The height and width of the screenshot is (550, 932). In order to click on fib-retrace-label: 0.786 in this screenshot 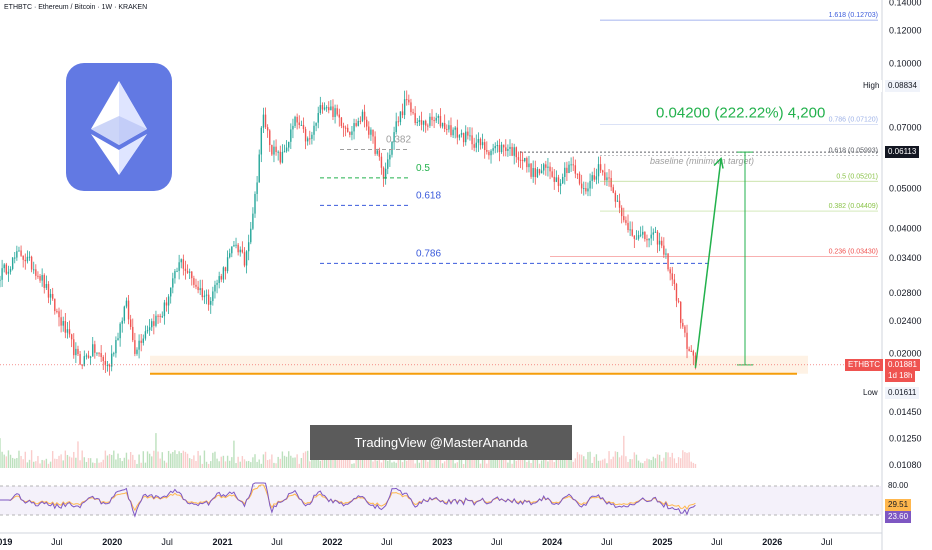, I will do `click(428, 253)`.